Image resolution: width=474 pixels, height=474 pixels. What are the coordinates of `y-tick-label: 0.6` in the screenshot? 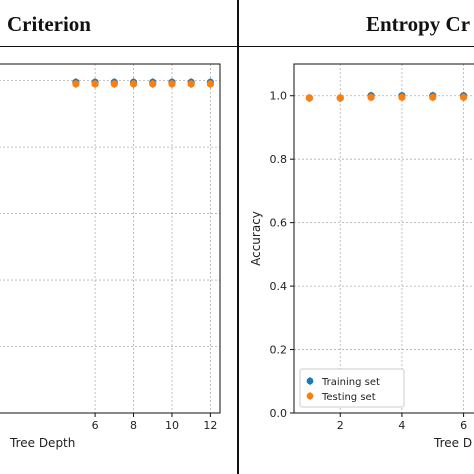 It's located at (279, 223).